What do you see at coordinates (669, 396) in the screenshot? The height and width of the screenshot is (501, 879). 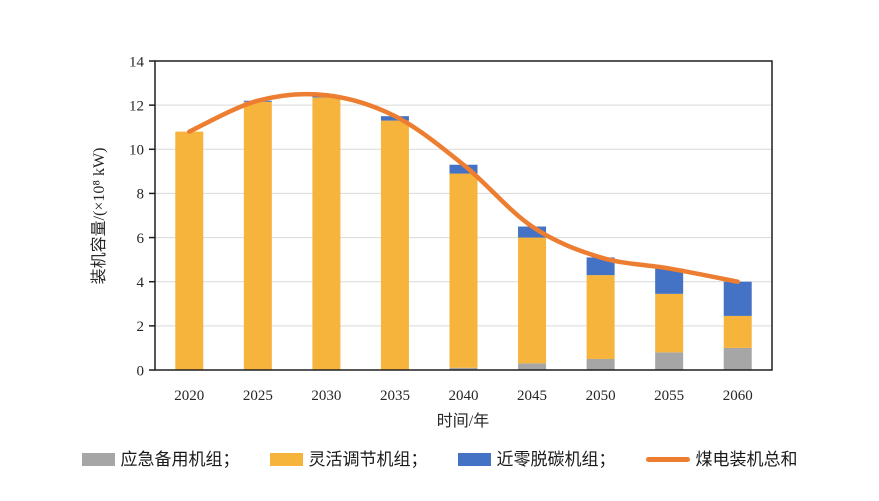 I see `x-tick-label: 2055` at bounding box center [669, 396].